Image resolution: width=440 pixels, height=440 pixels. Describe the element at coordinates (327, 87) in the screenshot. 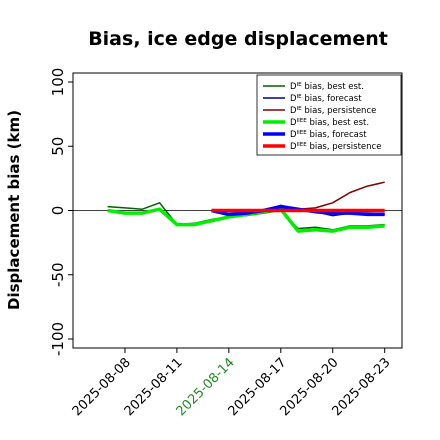

I see `legend-label-1: DIE bias, best est.` at that location.